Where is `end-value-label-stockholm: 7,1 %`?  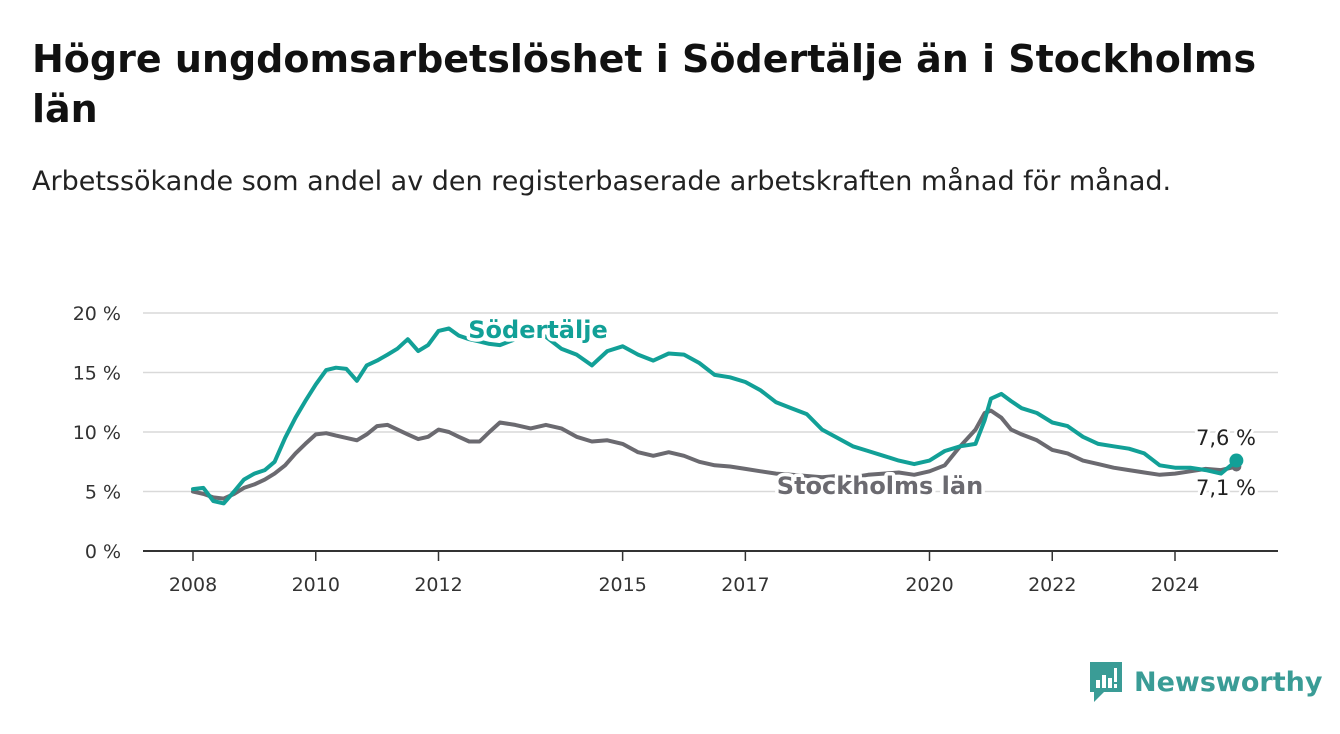 end-value-label-stockholm: 7,1 % is located at coordinates (1226, 488).